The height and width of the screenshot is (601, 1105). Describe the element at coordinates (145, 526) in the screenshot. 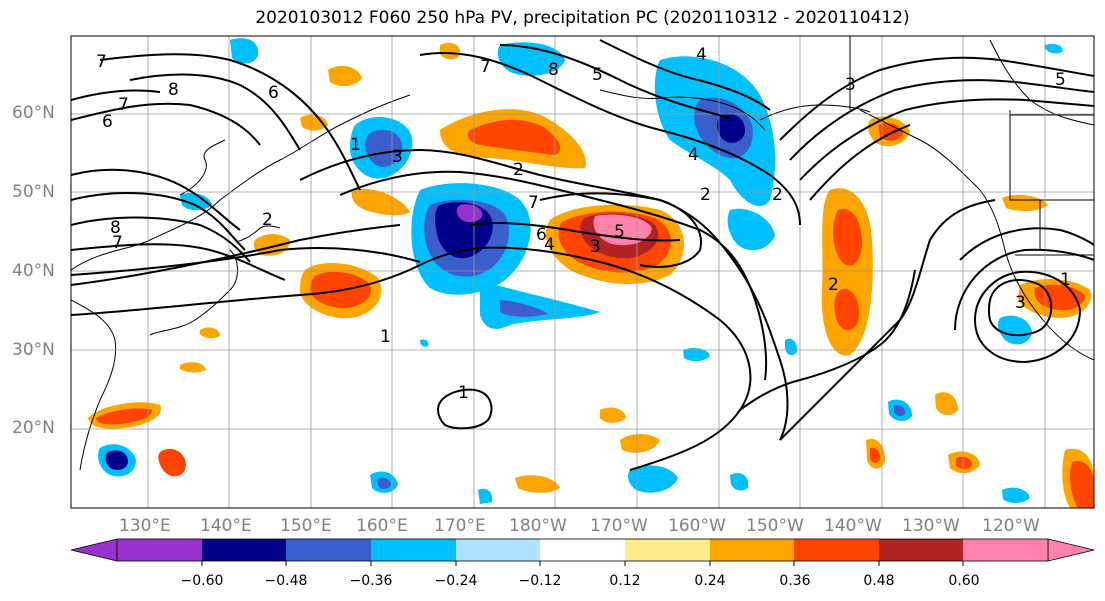

I see `lon-label: 130°E` at that location.